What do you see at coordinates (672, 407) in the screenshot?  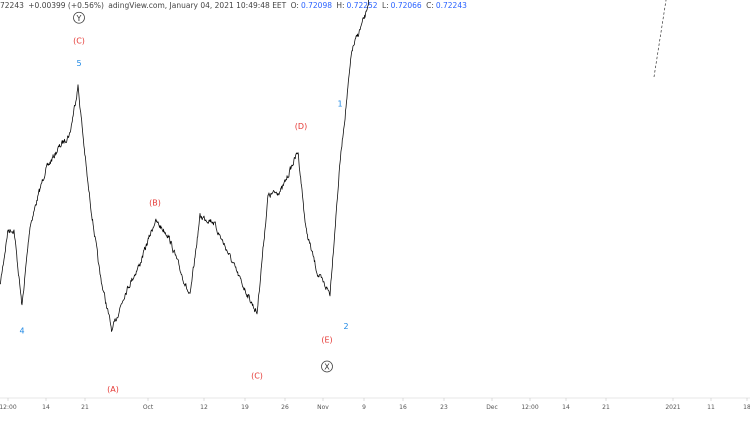 I see `time-tick-label: 2021` at bounding box center [672, 407].